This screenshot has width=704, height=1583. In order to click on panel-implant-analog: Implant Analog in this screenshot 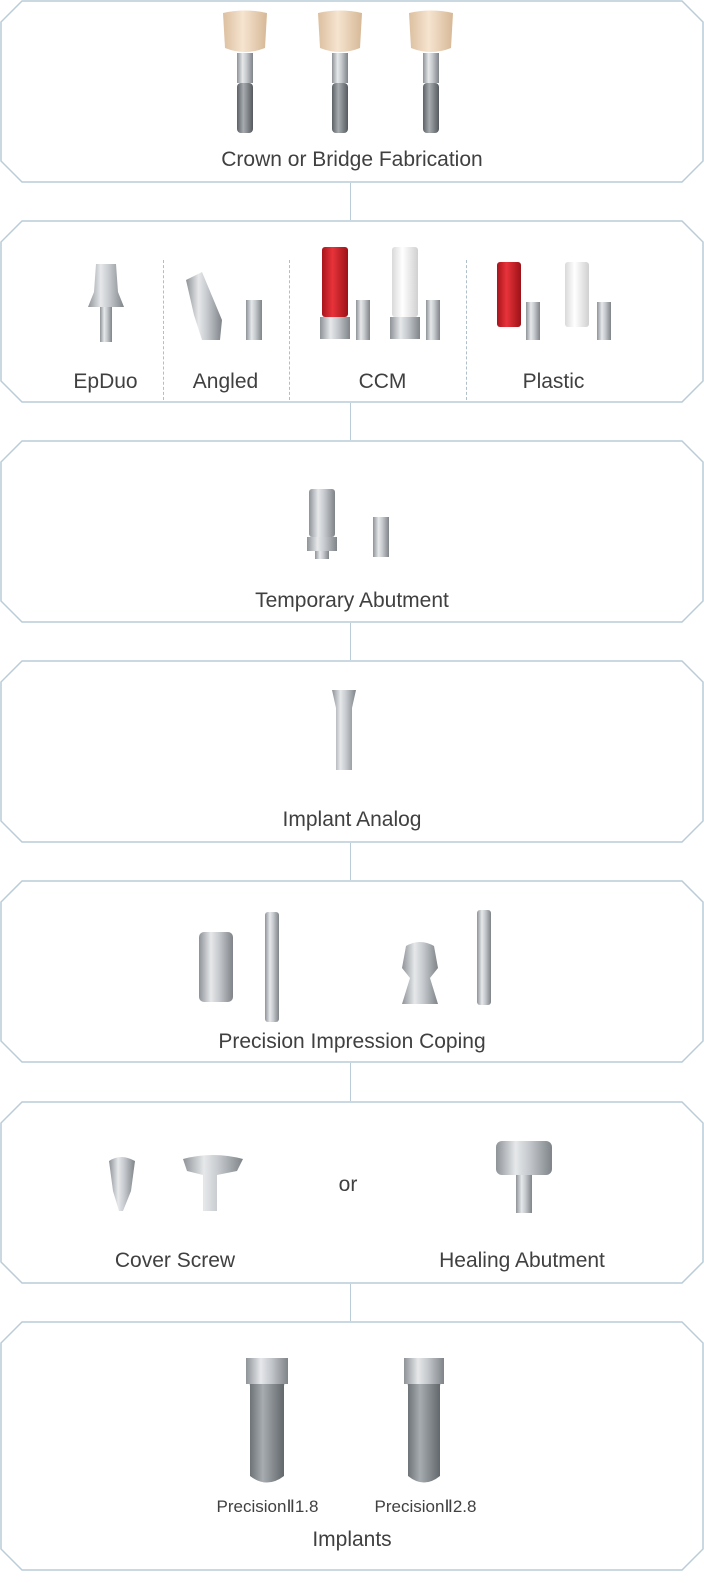, I will do `click(352, 751)`.